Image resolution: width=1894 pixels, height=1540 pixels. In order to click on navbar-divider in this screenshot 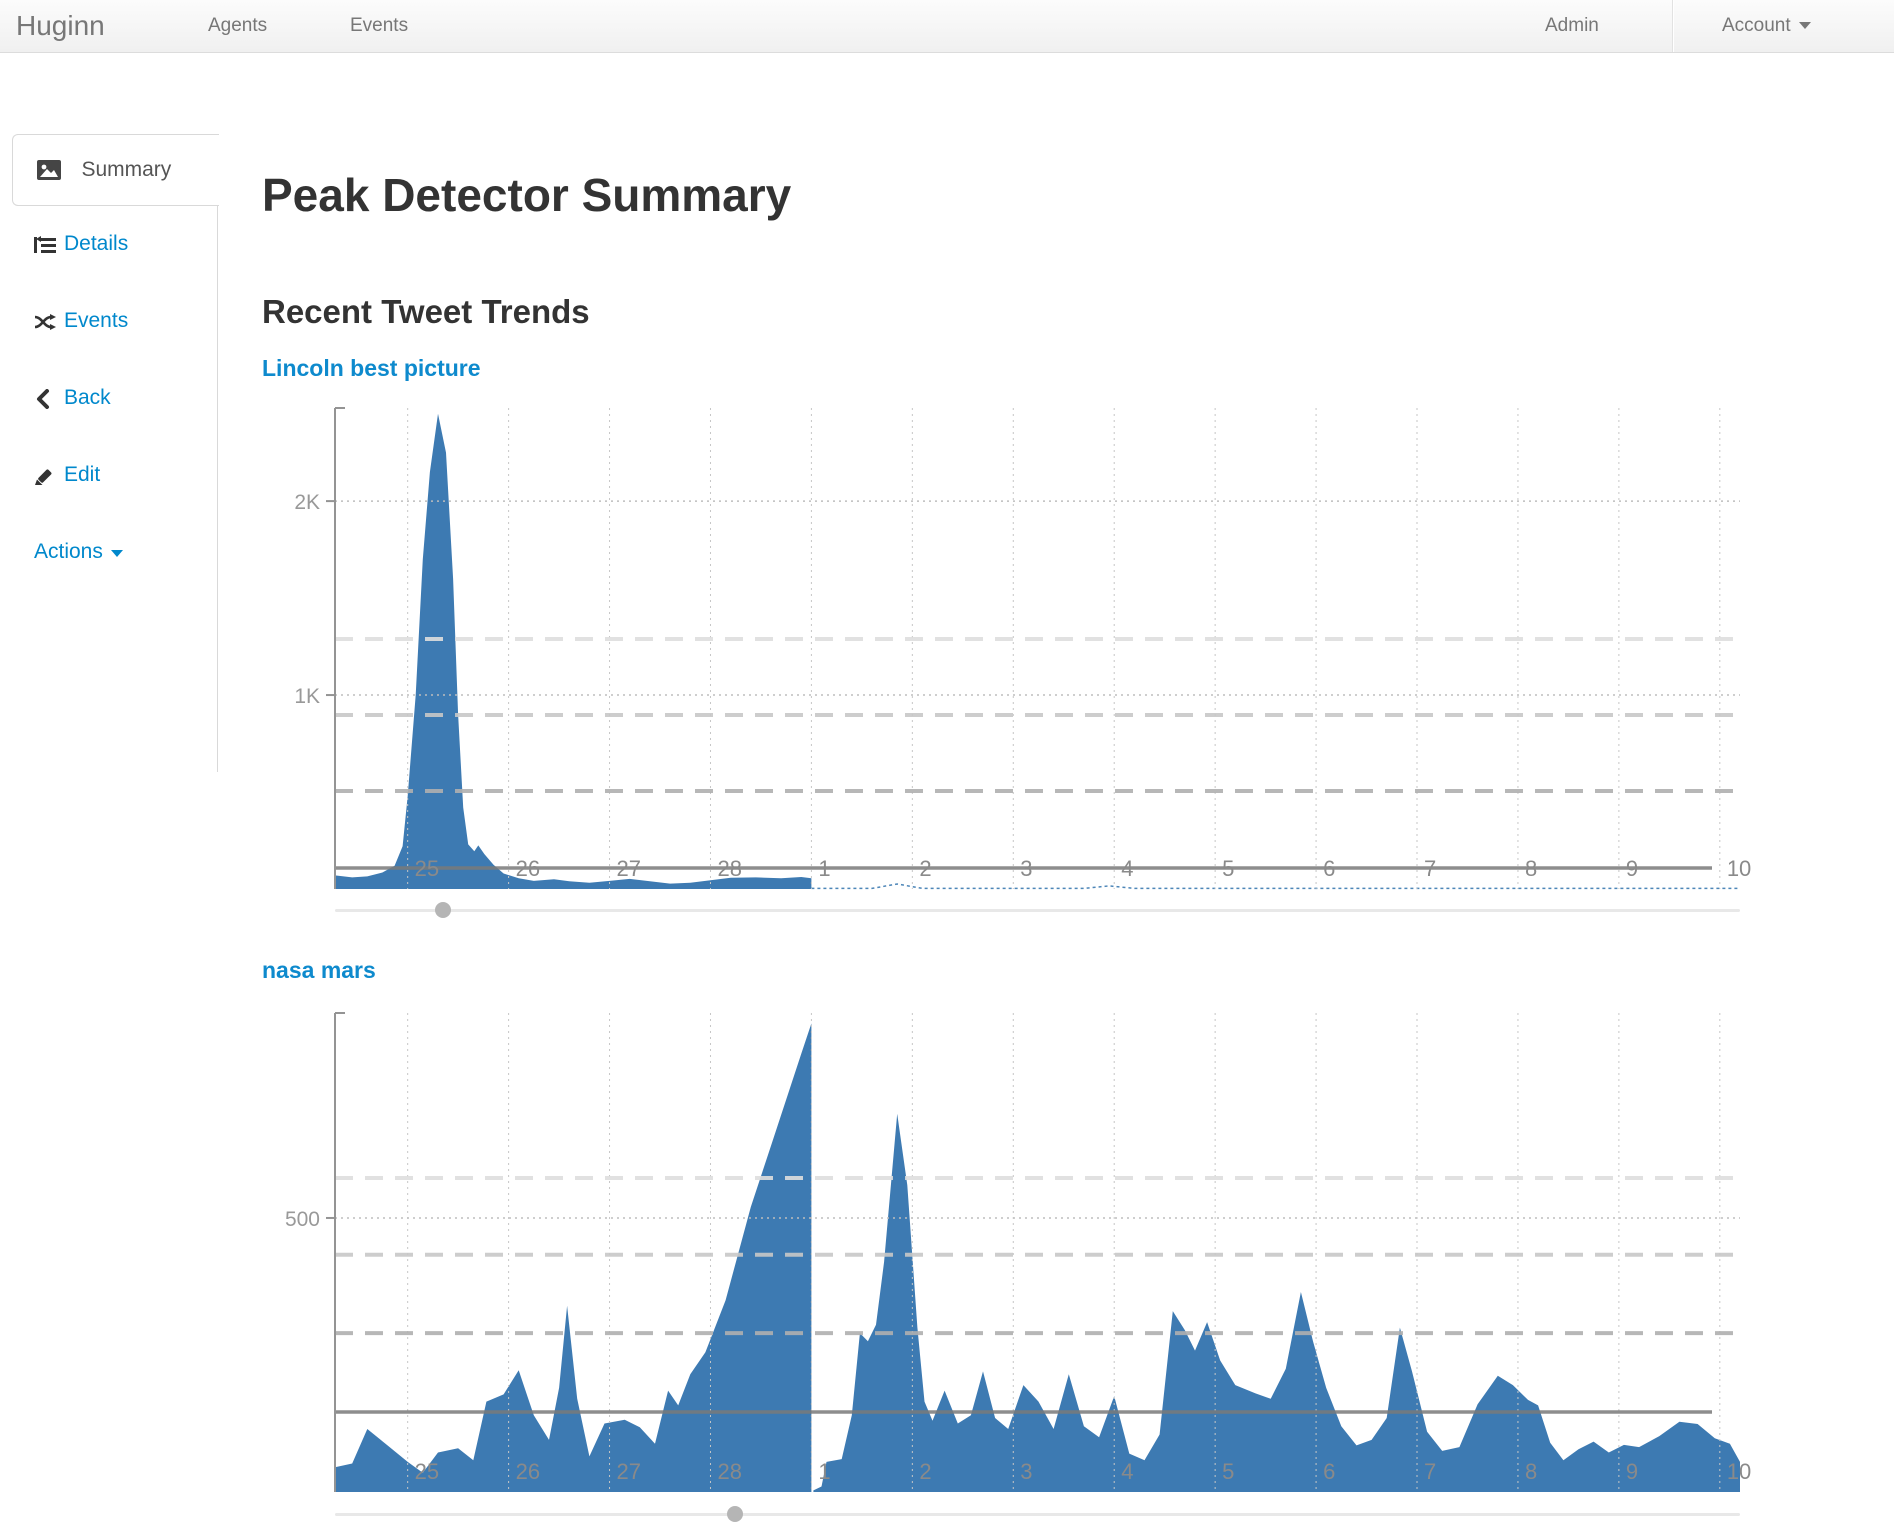, I will do `click(1672, 26)`.